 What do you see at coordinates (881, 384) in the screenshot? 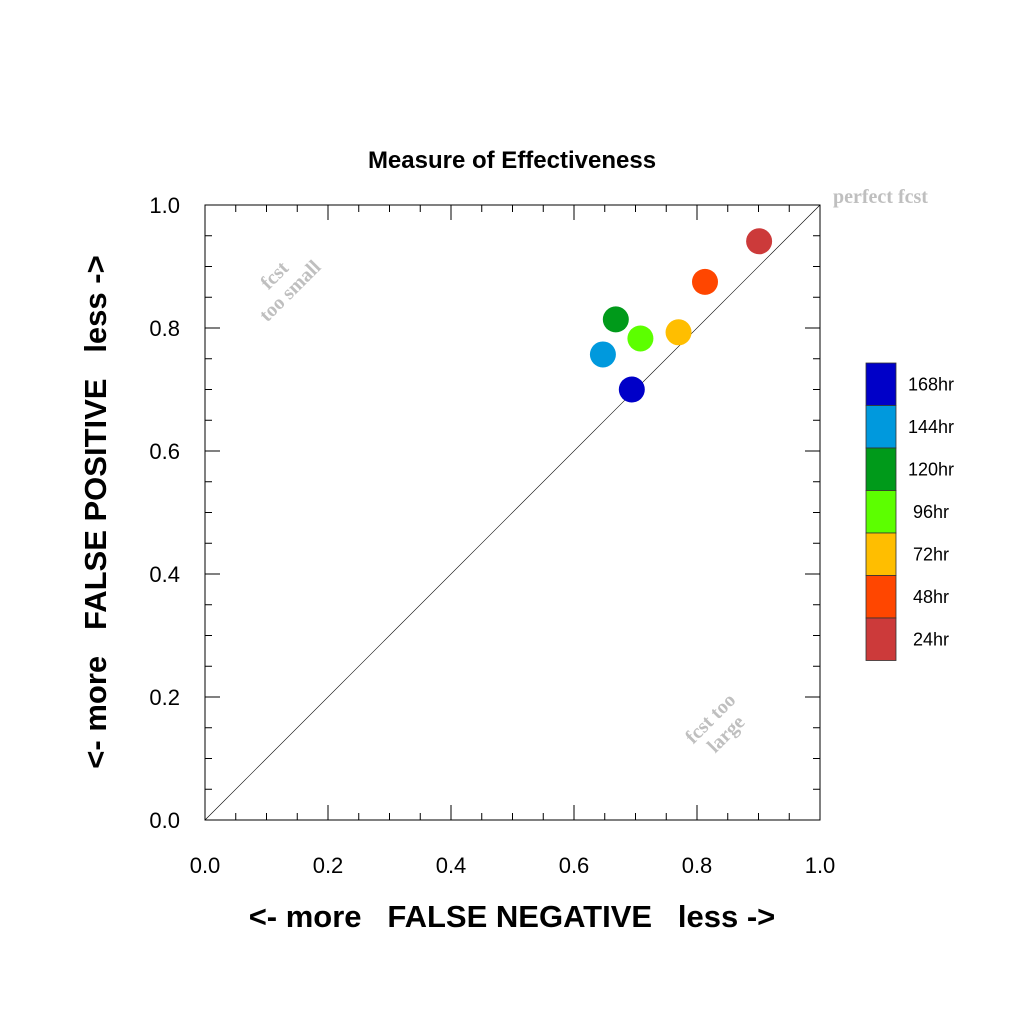
I see `legend-swatch-168hr` at bounding box center [881, 384].